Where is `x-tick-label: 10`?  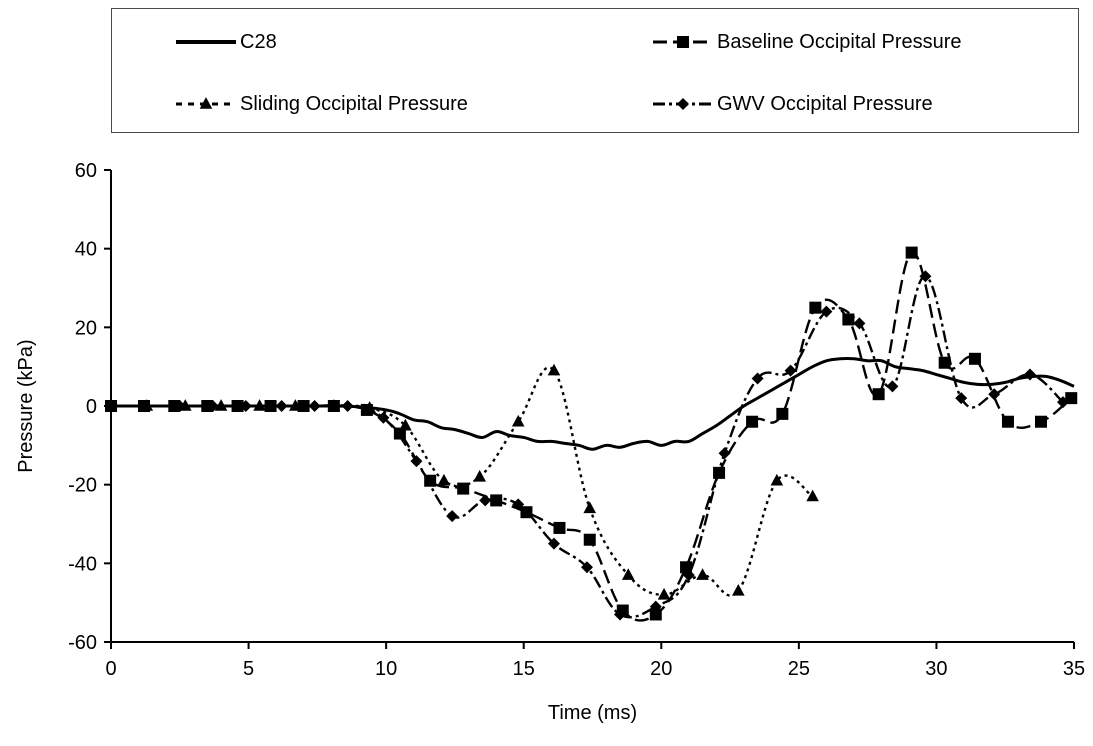 x-tick-label: 10 is located at coordinates (386, 669).